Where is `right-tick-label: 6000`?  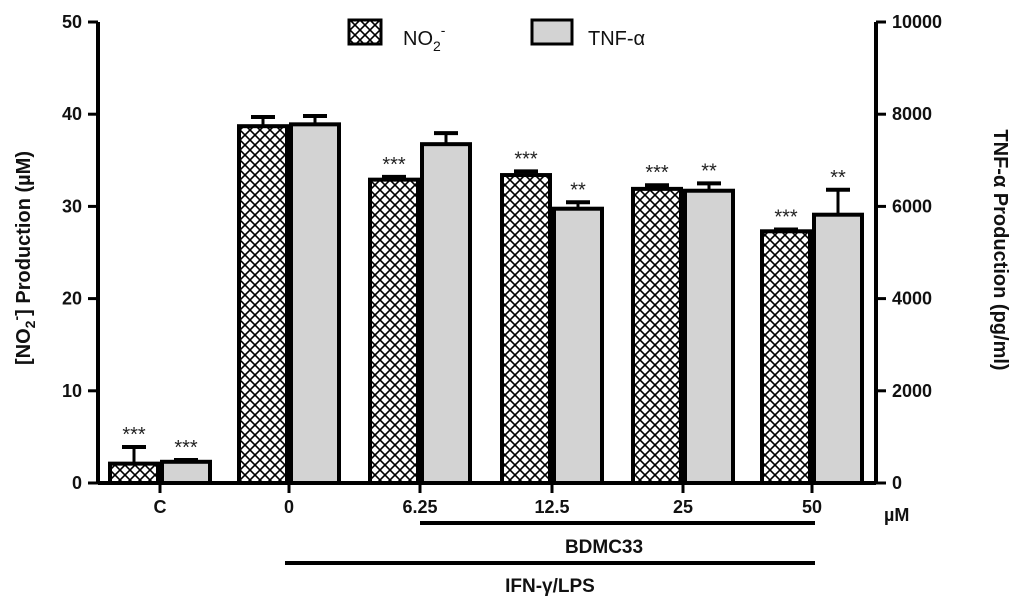
right-tick-label: 6000 is located at coordinates (912, 206).